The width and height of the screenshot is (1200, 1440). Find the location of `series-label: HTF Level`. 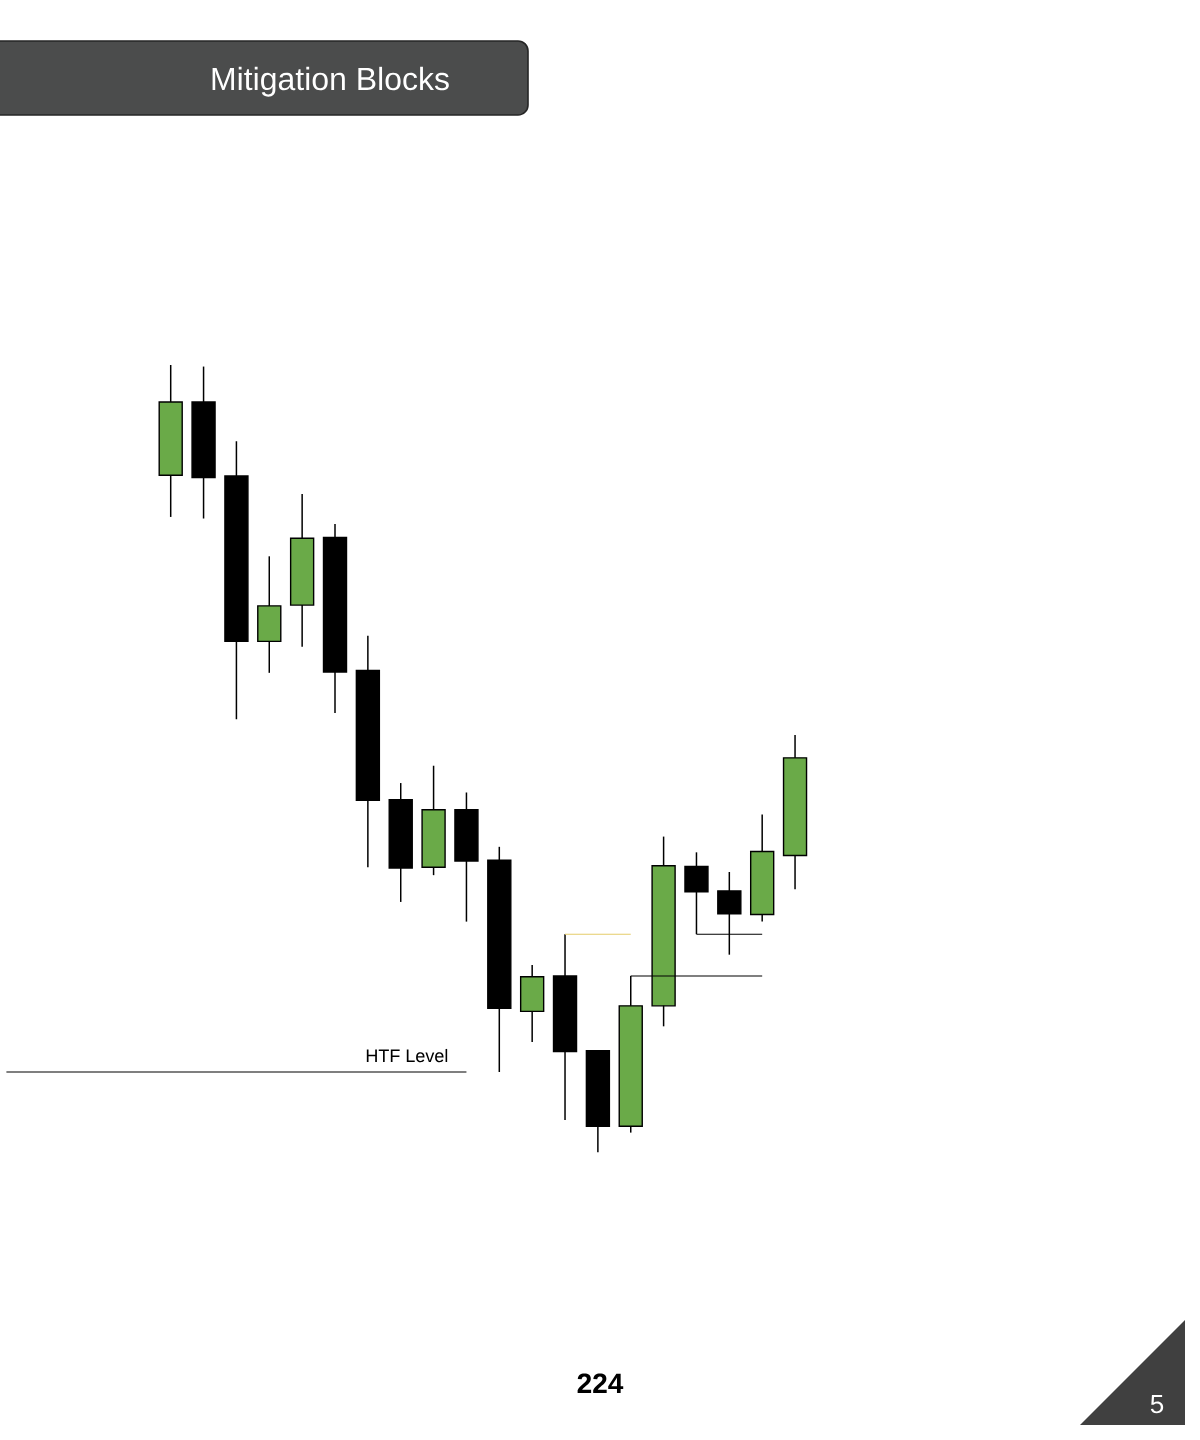

series-label: HTF Level is located at coordinates (407, 1055).